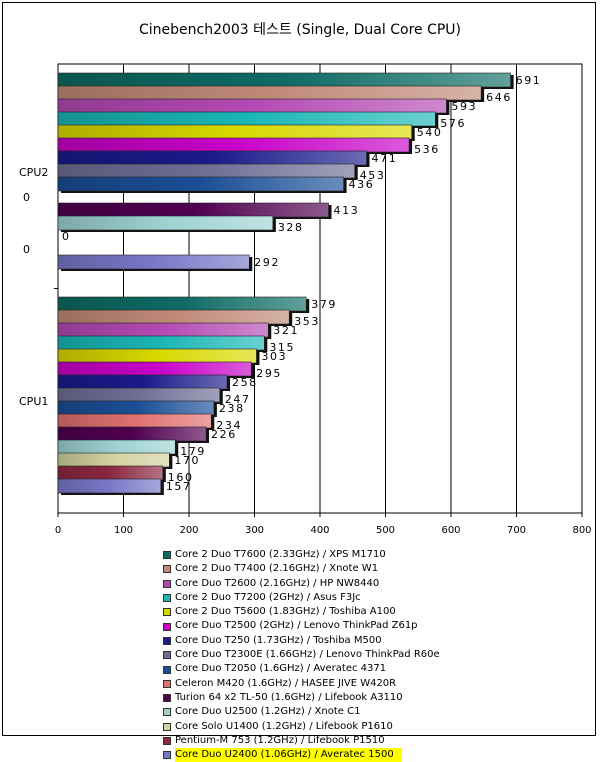 The image size is (600, 762). Describe the element at coordinates (268, 712) in the screenshot. I see `legend-label: Core Duo U2500 (1.2GHz) / Xnote C1` at that location.